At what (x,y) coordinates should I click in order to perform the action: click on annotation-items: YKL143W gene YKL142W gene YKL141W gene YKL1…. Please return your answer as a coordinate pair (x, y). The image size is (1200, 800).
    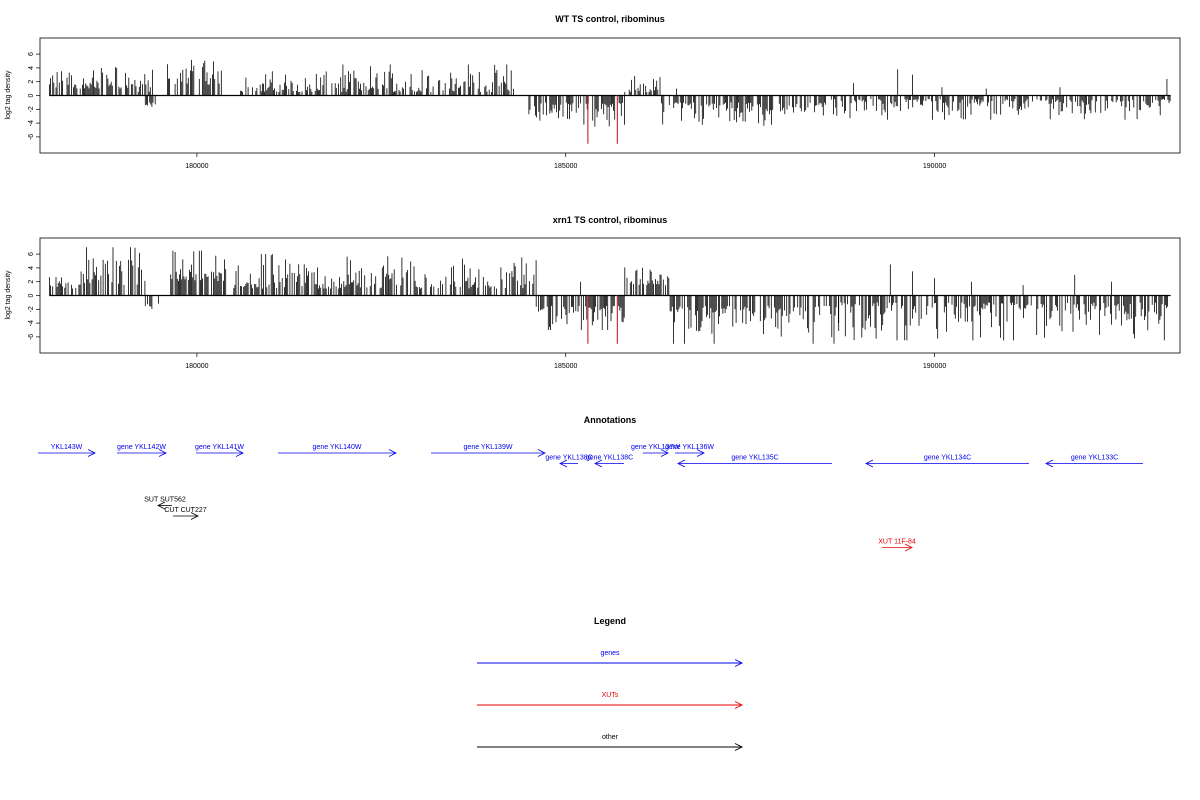
    Looking at the image, I should click on (590, 498).